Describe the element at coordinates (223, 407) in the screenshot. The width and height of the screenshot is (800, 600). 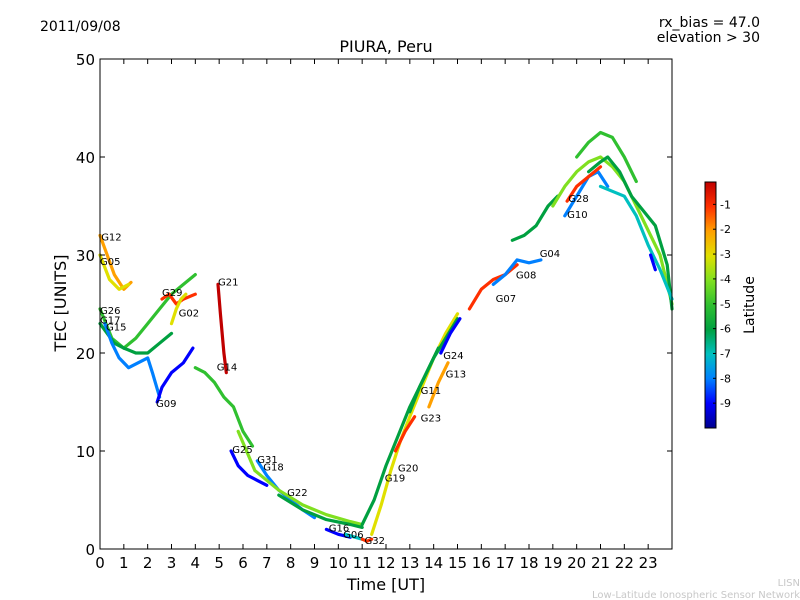
I see `track-g14` at that location.